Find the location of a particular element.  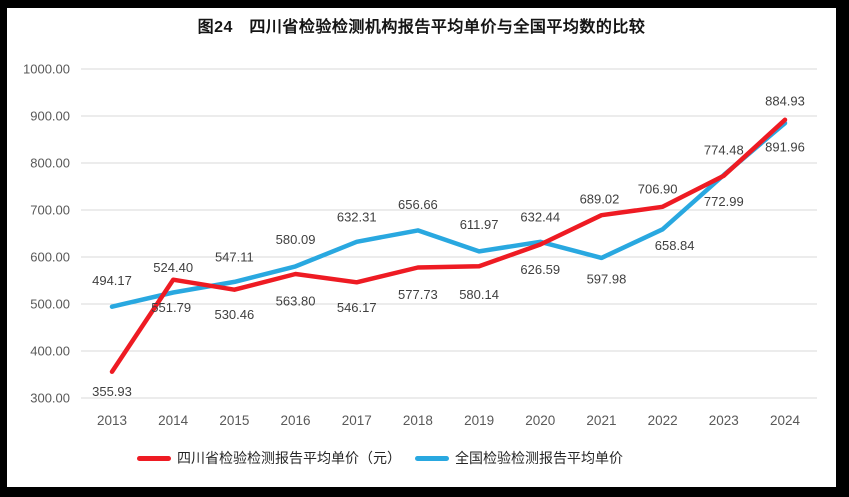

data-label: 626.59 is located at coordinates (540, 269).